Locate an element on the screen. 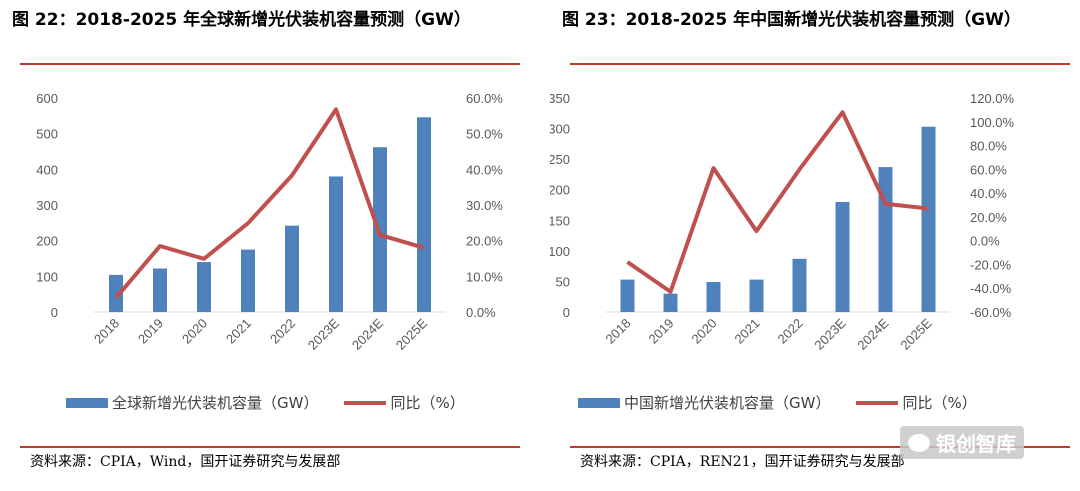  y-right-tick-label: 10.0% is located at coordinates (484, 276).